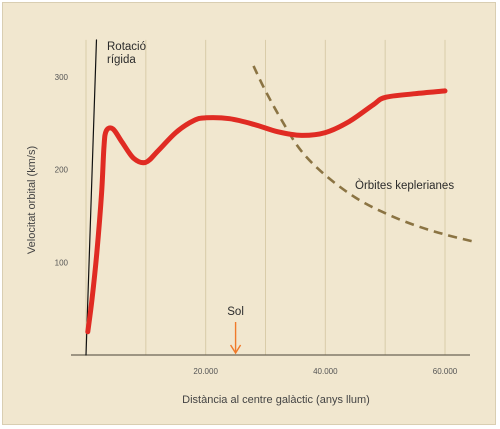 The width and height of the screenshot is (500, 429). Describe the element at coordinates (445, 371) in the screenshot. I see `x-tick-label-2: 60.000` at that location.